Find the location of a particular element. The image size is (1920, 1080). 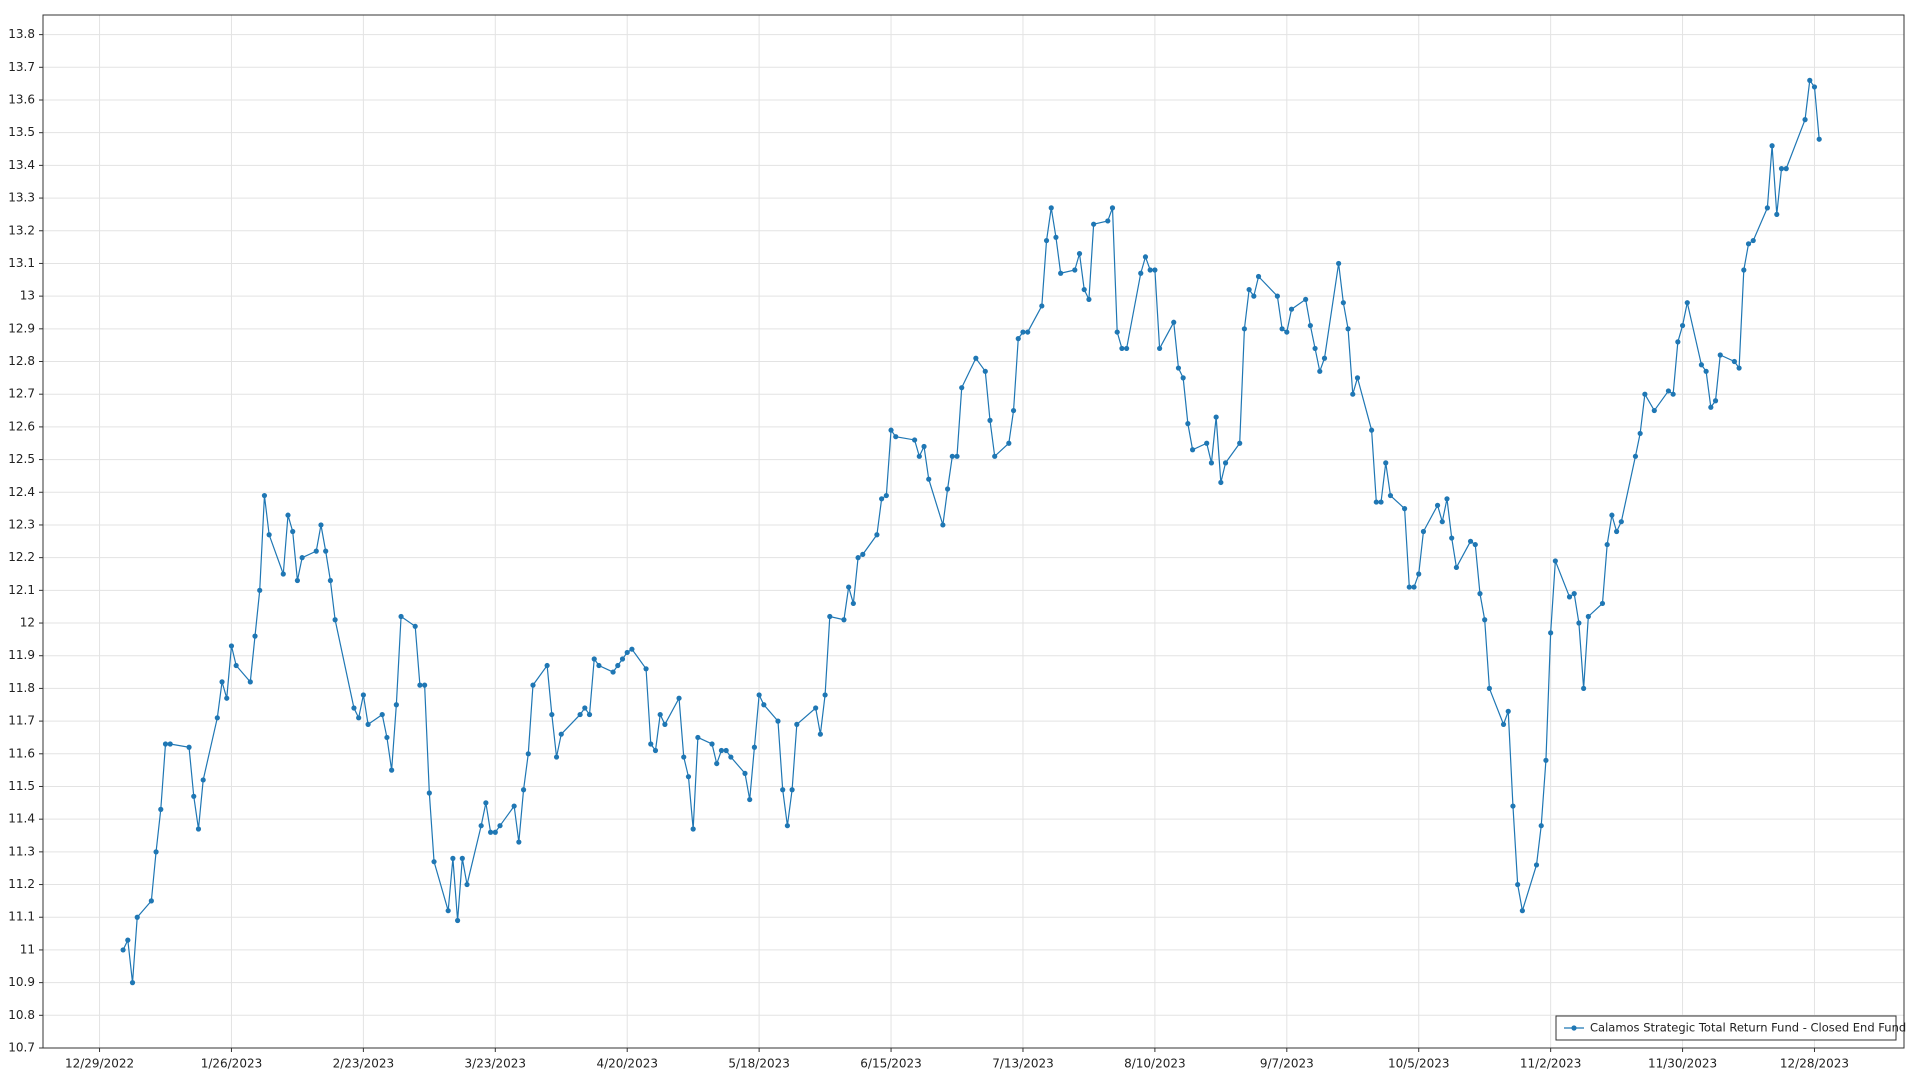

y-tick-label: 13.2 is located at coordinates (21, 230).